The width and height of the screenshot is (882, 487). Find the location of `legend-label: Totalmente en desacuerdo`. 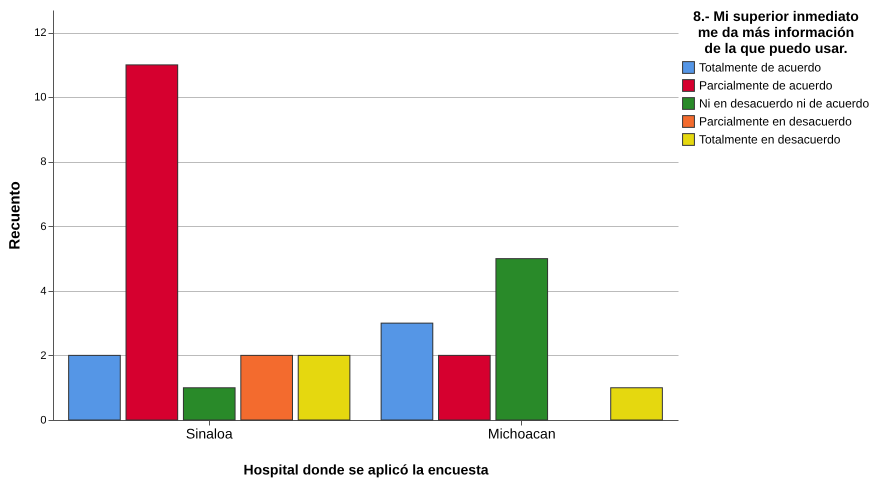

legend-label: Totalmente en desacuerdo is located at coordinates (770, 139).